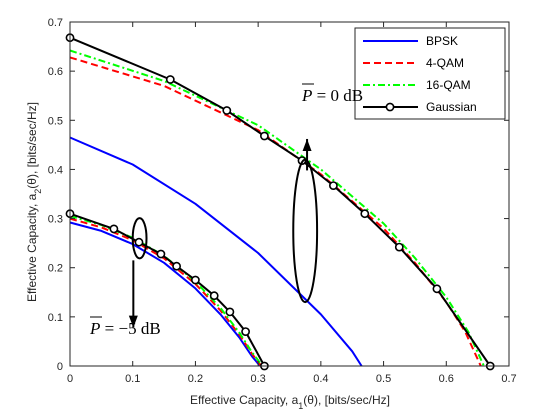  I want to click on y-tick-label: 0.5, so click(55, 121).